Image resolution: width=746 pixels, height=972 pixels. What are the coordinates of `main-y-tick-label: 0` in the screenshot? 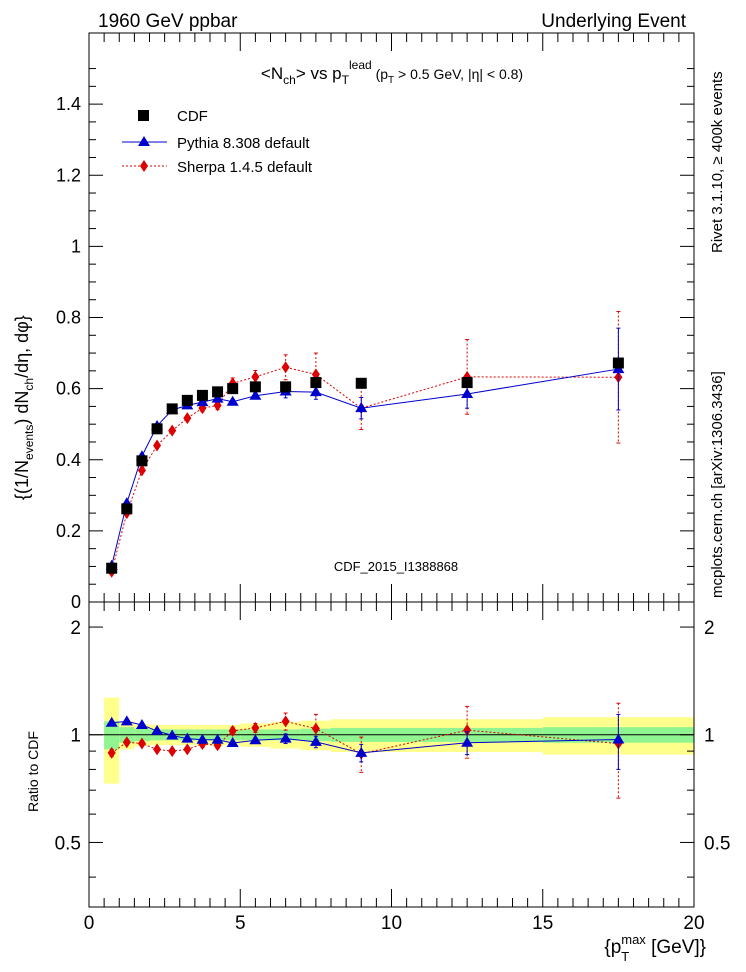 It's located at (76, 602).